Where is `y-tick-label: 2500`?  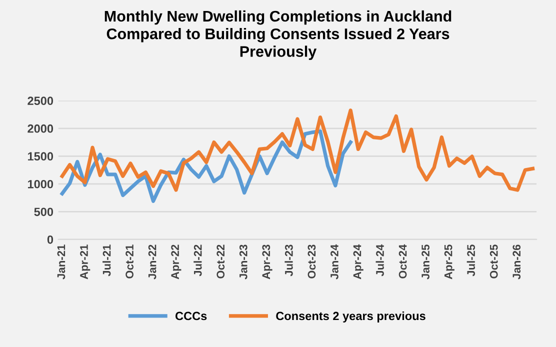
y-tick-label: 2500 is located at coordinates (41, 101).